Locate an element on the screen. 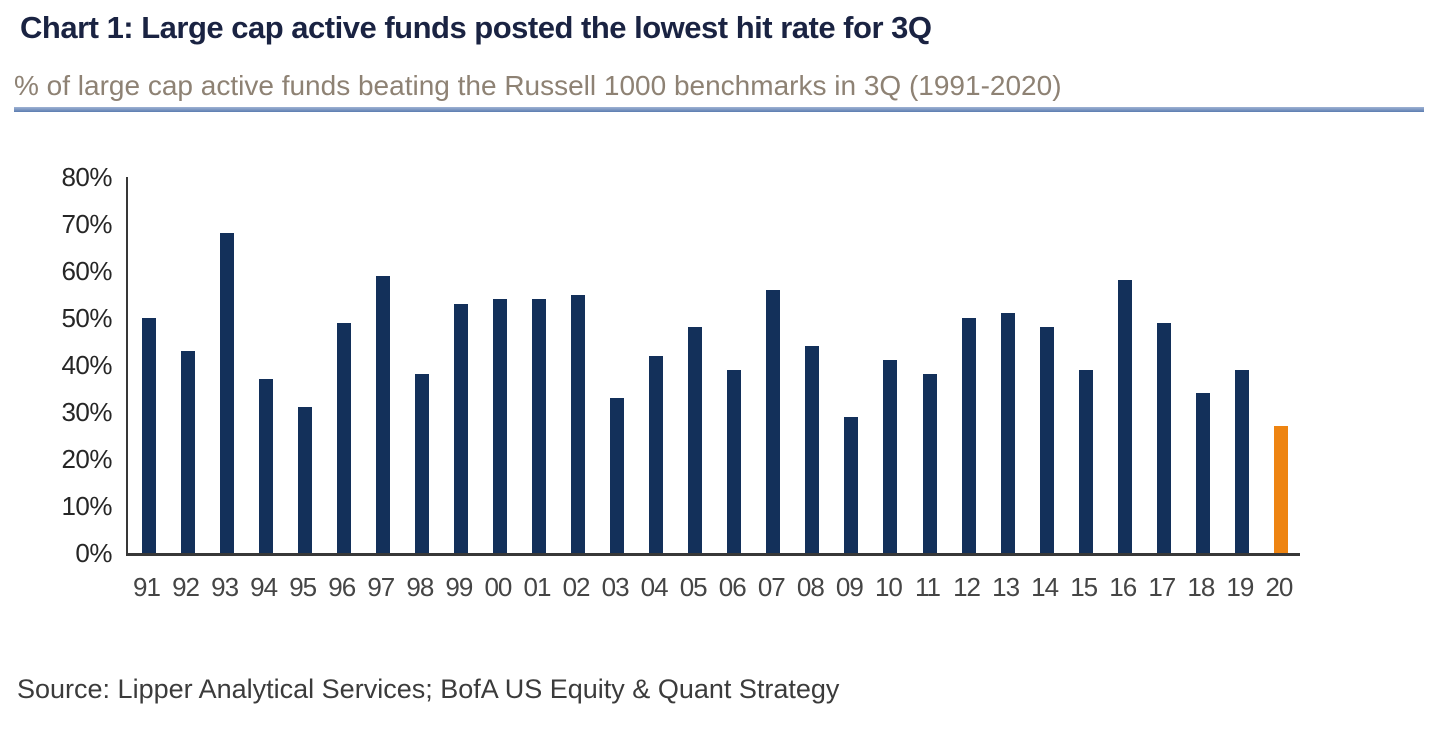  x-tick-label-16: 16 is located at coordinates (1123, 587).